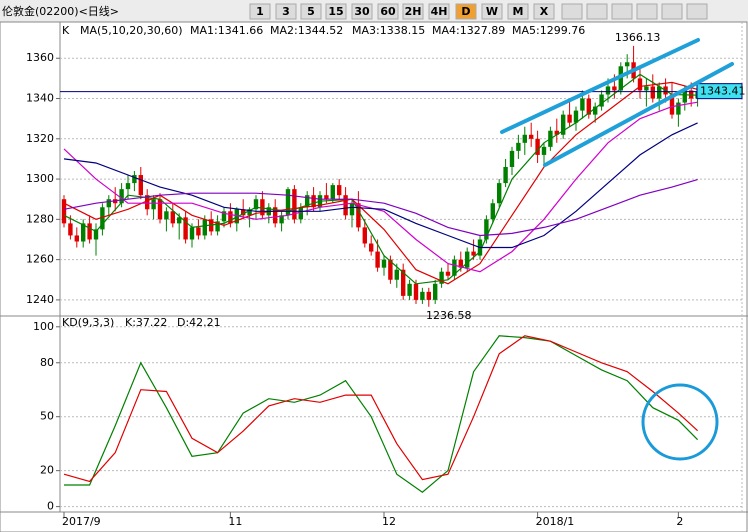  I want to click on y-tick-label: 1240, so click(40, 299).